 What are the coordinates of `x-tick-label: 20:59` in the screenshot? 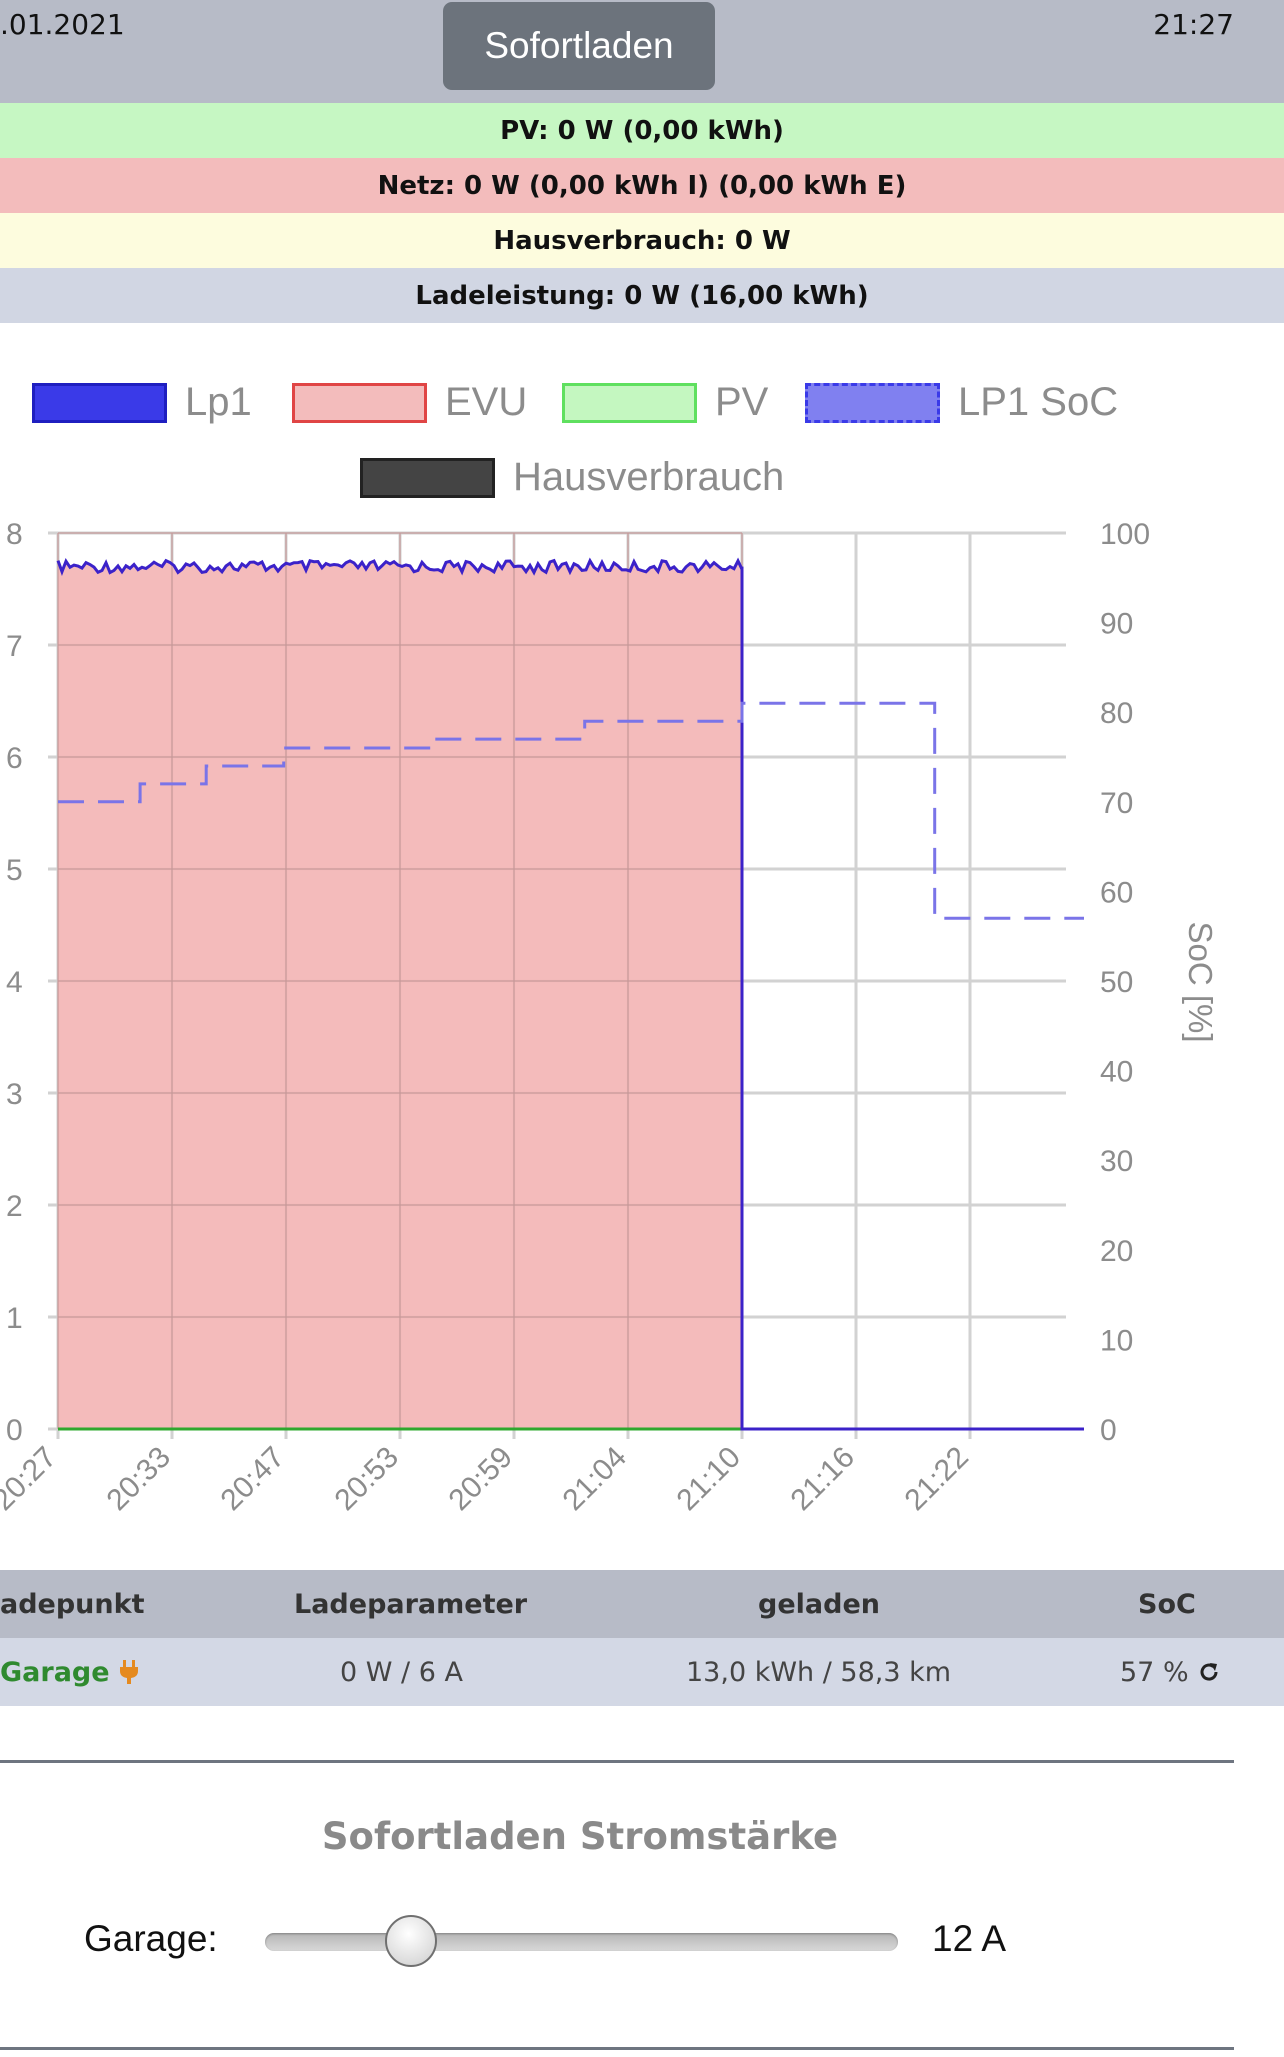 It's located at (481, 1479).